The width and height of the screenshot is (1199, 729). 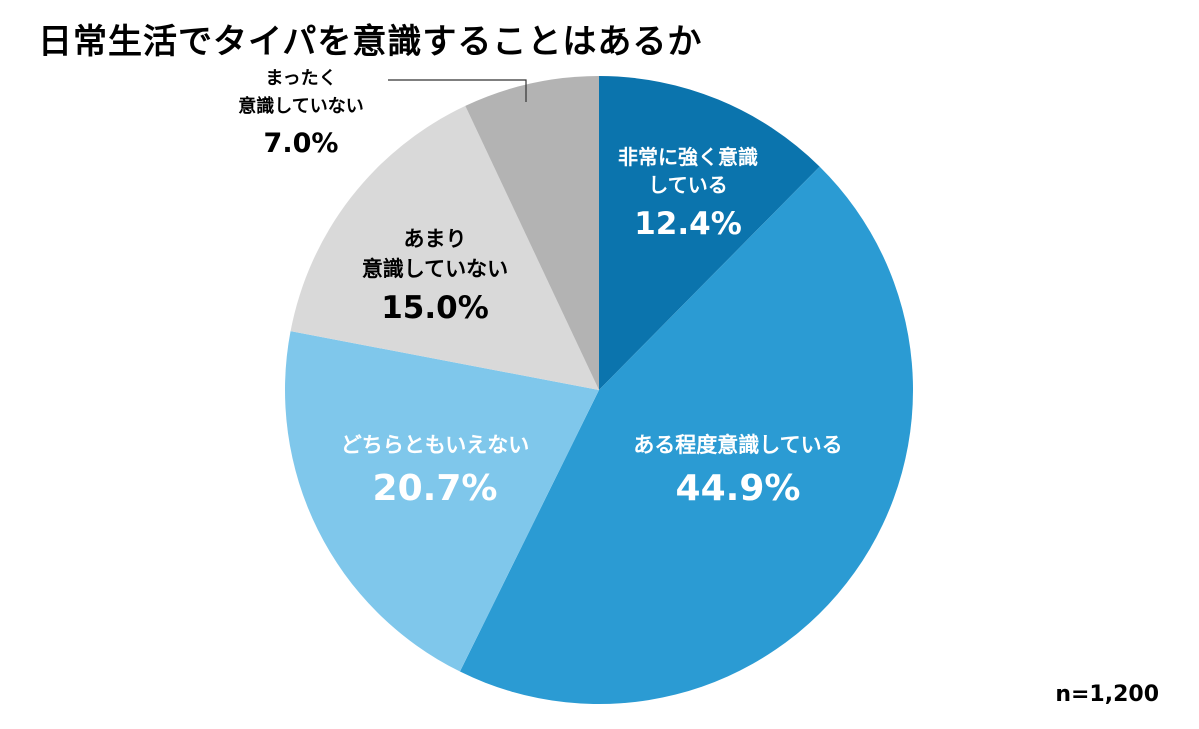 I want to click on slice-label-3: どちらともいえない 20.7%, so click(x=435, y=471).